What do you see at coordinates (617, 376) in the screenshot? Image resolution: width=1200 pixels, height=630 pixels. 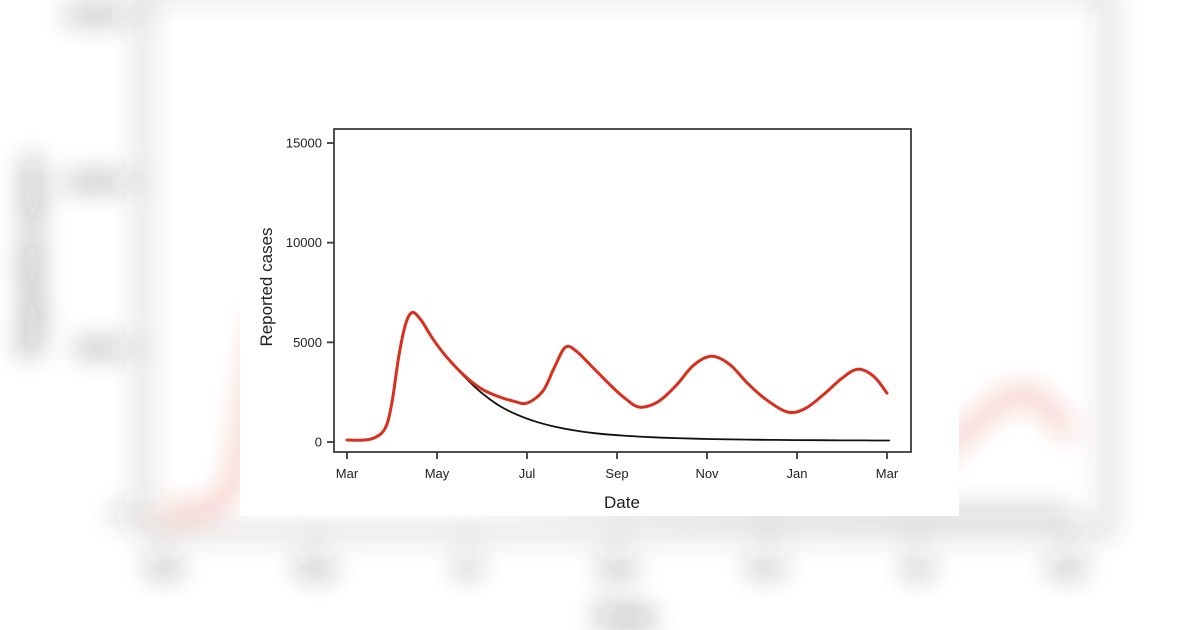 I see `series-line-red-line-recurring-waves` at bounding box center [617, 376].